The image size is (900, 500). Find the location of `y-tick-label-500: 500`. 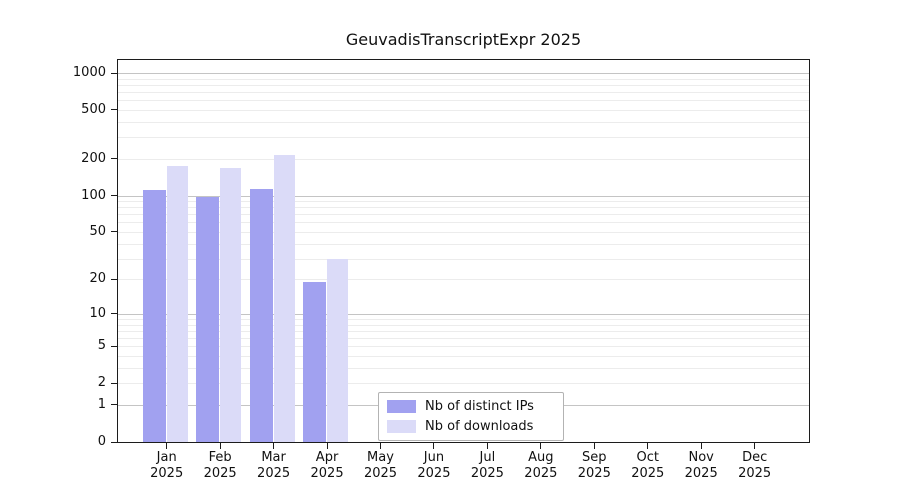

y-tick-label-500: 500 is located at coordinates (93, 109).